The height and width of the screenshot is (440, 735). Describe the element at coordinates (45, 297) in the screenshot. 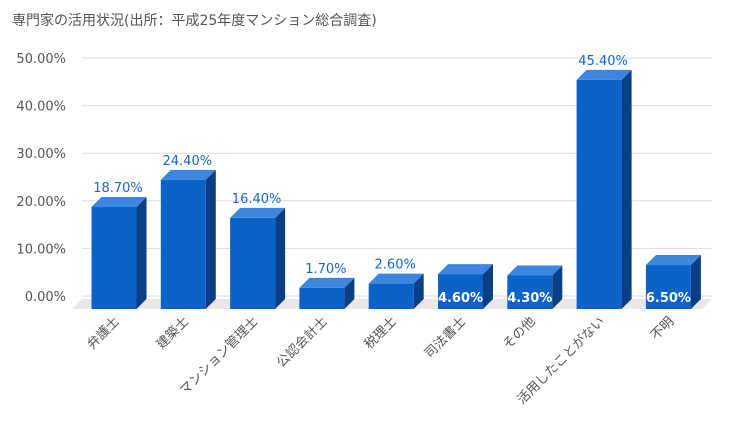

I see `y-tick-label: 0.00%` at that location.